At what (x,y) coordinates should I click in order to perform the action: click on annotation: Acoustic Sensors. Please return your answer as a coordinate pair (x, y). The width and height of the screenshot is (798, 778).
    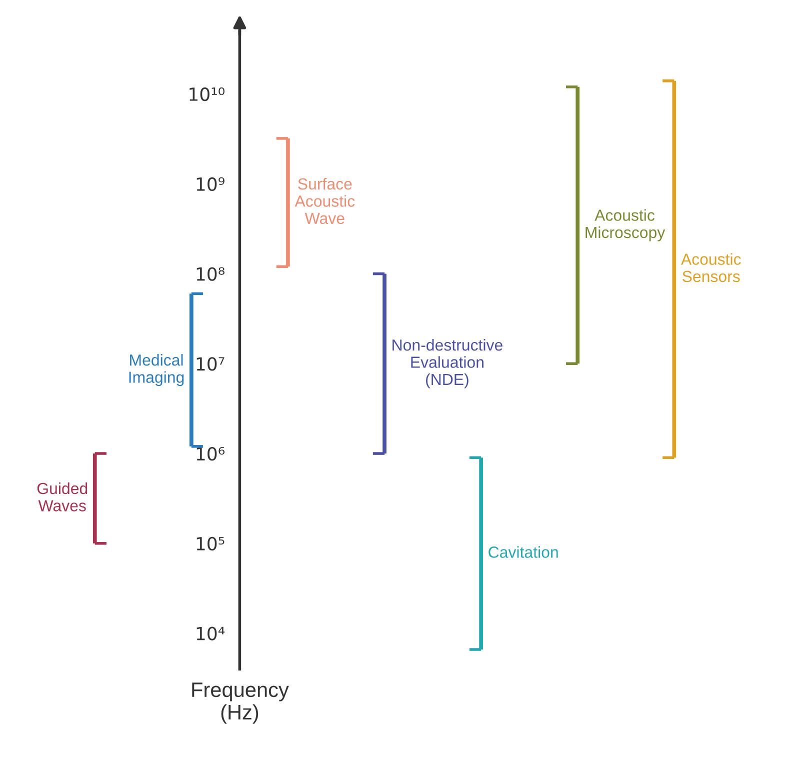
    Looking at the image, I should click on (710, 267).